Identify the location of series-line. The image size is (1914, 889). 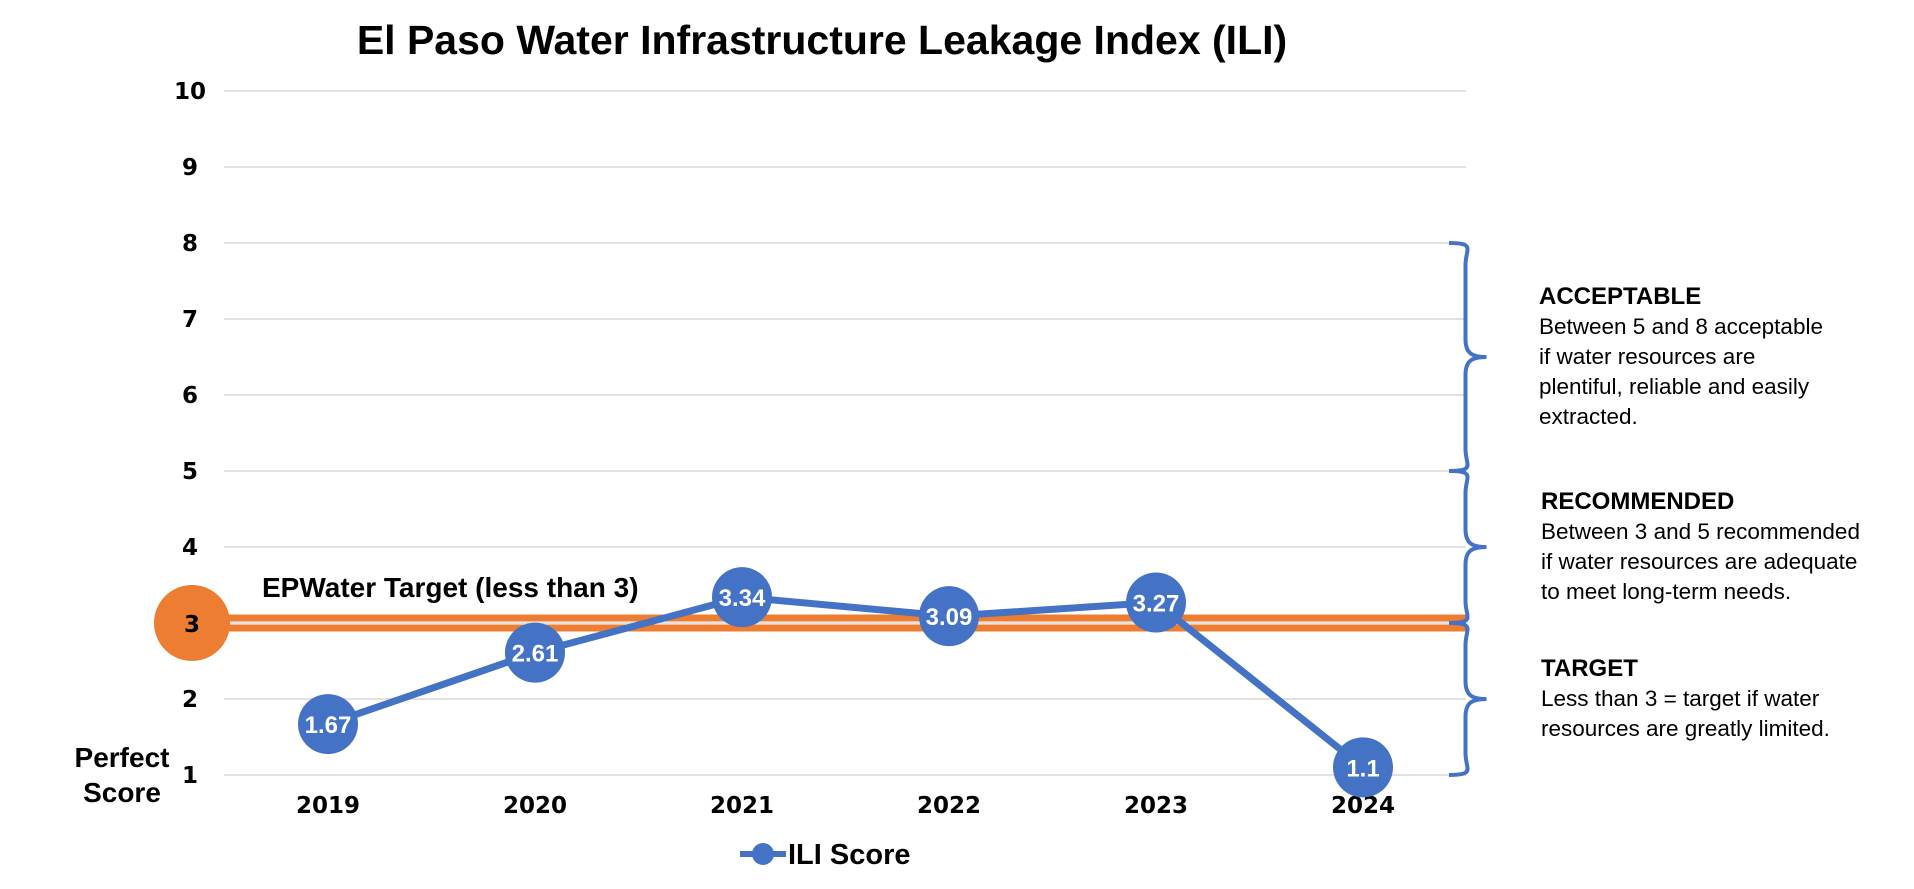
(846, 682).